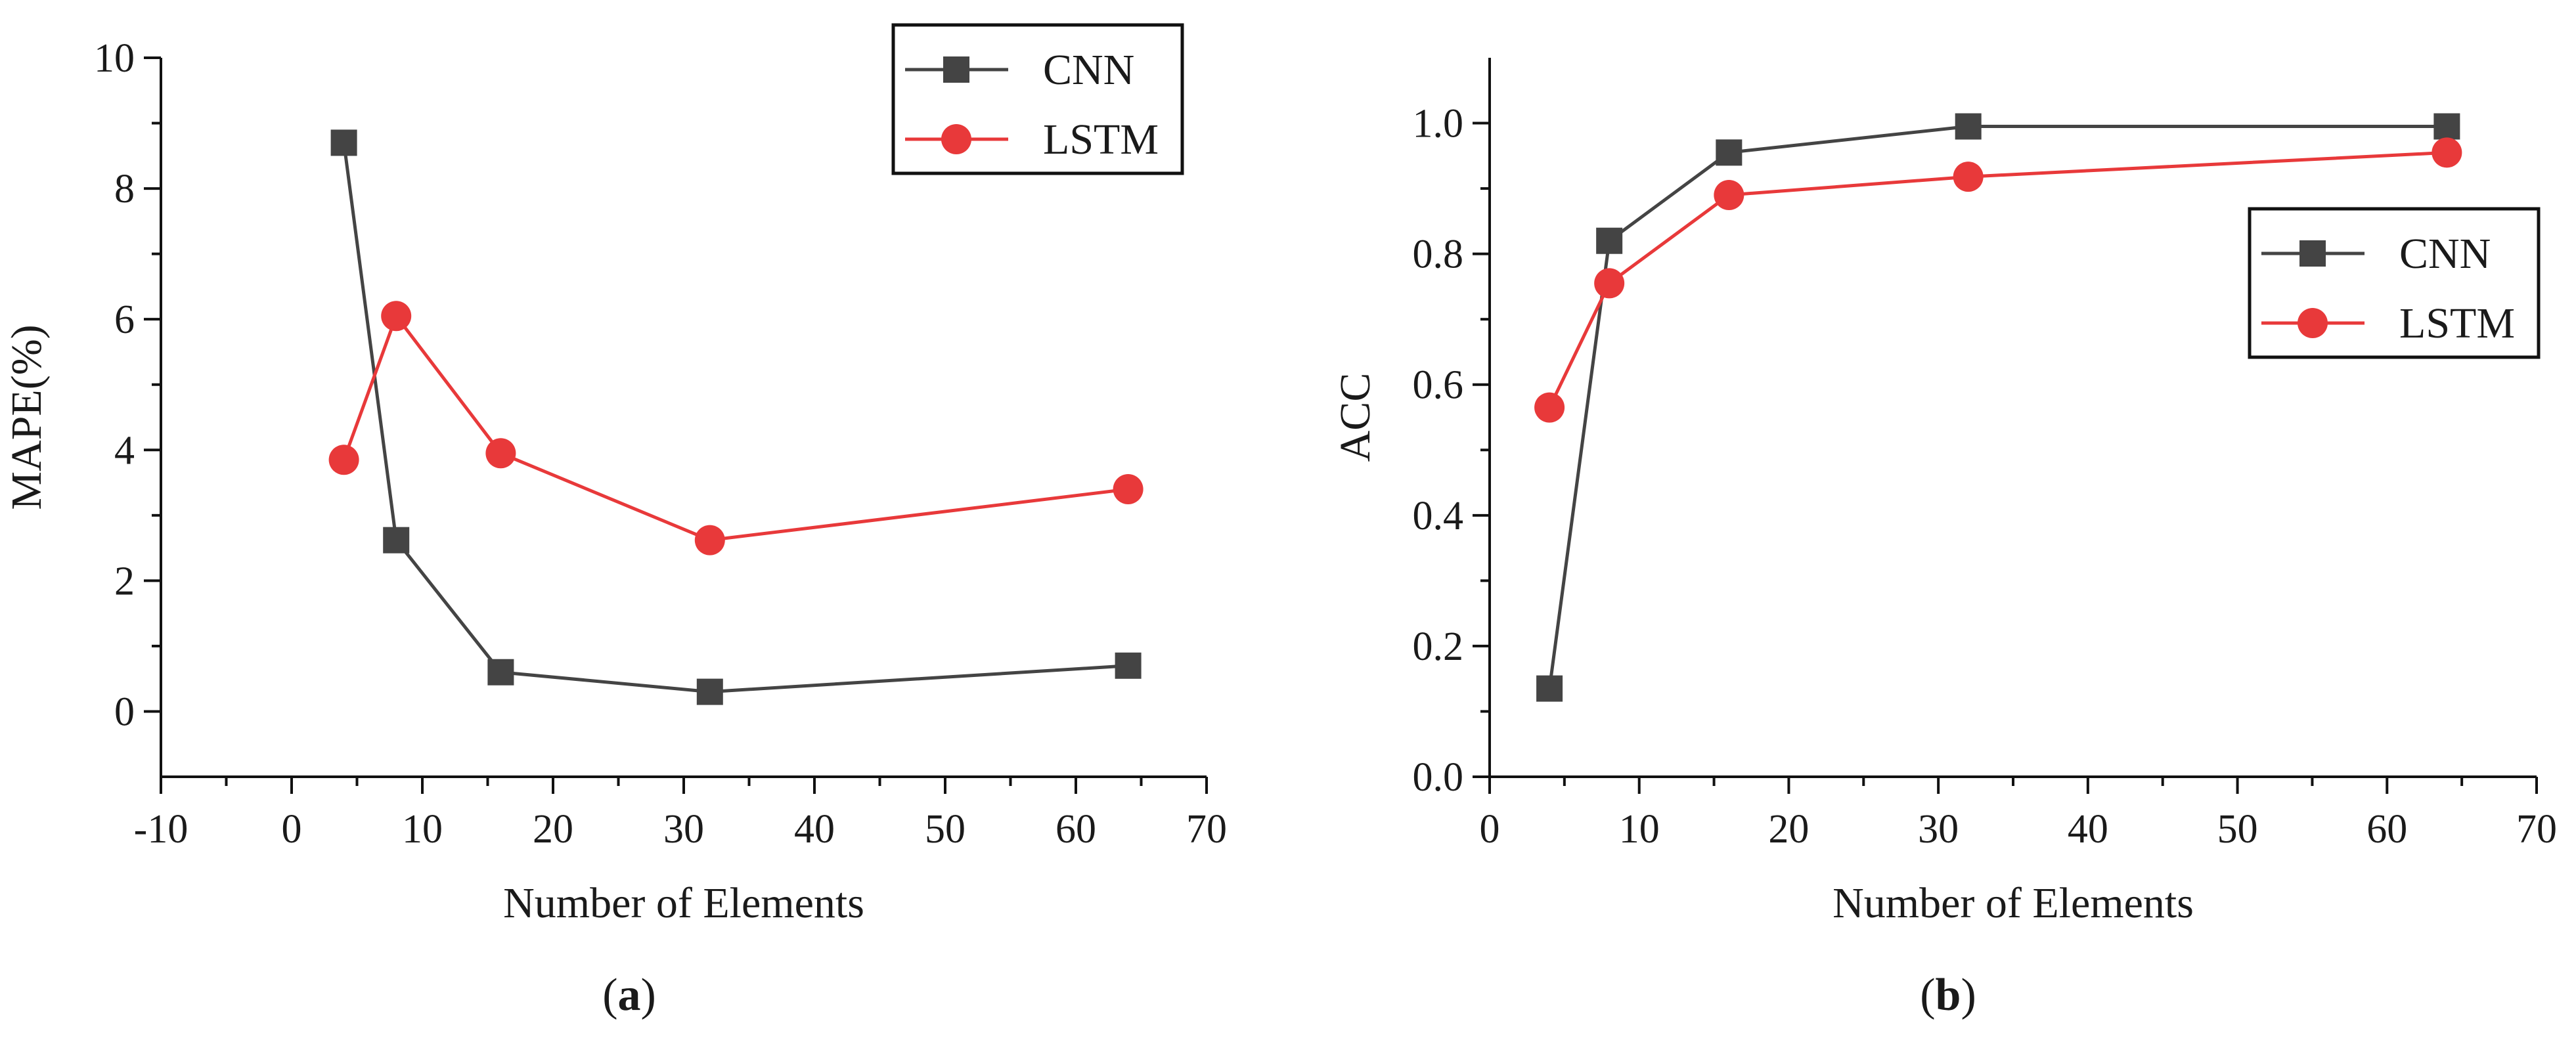  What do you see at coordinates (27, 417) in the screenshot?
I see `y-axis-title: MAPE(%)` at bounding box center [27, 417].